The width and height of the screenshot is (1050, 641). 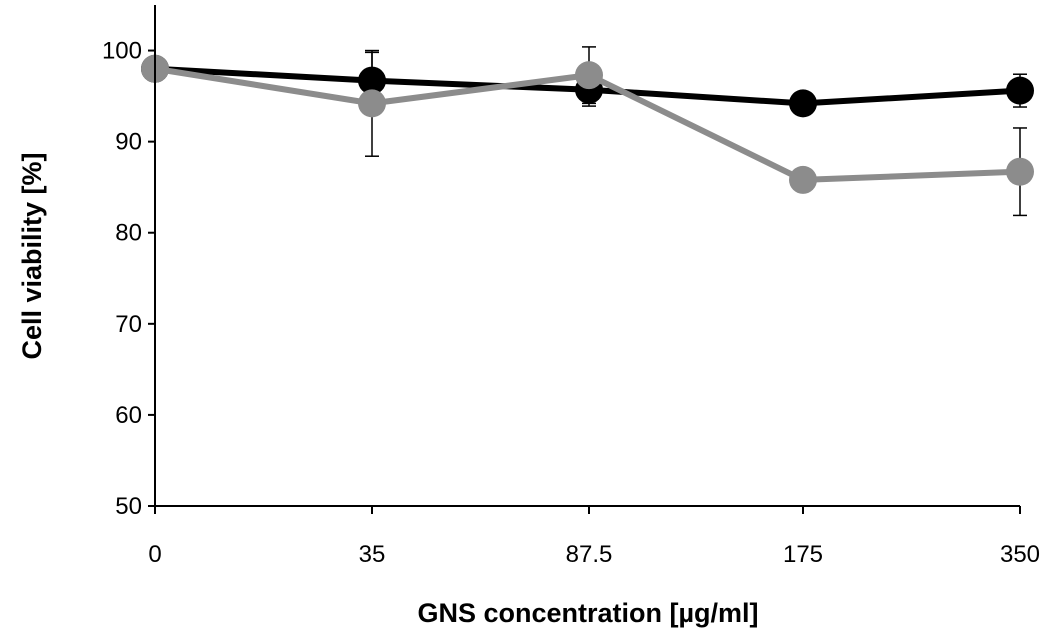 What do you see at coordinates (128, 142) in the screenshot?
I see `y-tick-label: 90` at bounding box center [128, 142].